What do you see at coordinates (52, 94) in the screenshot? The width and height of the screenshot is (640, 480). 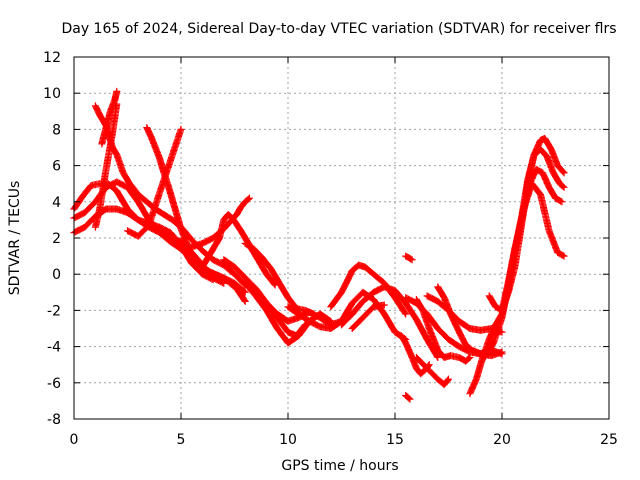 I see `y-tick-label: 10` at bounding box center [52, 94].